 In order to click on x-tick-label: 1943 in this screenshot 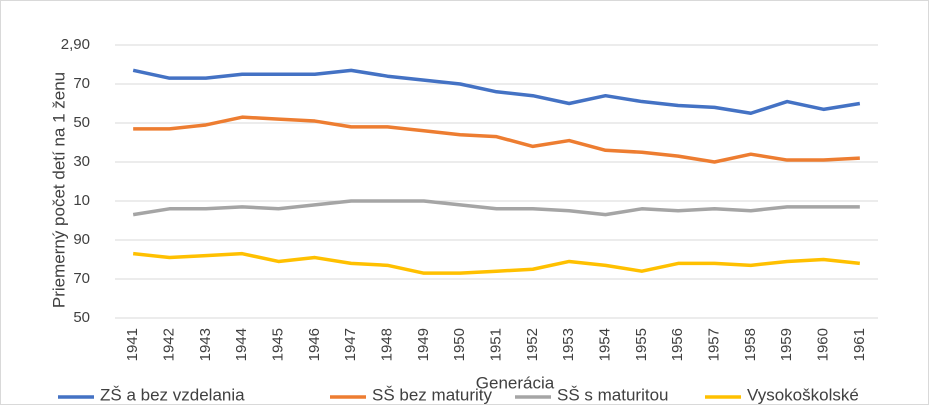, I will do `click(205, 344)`.